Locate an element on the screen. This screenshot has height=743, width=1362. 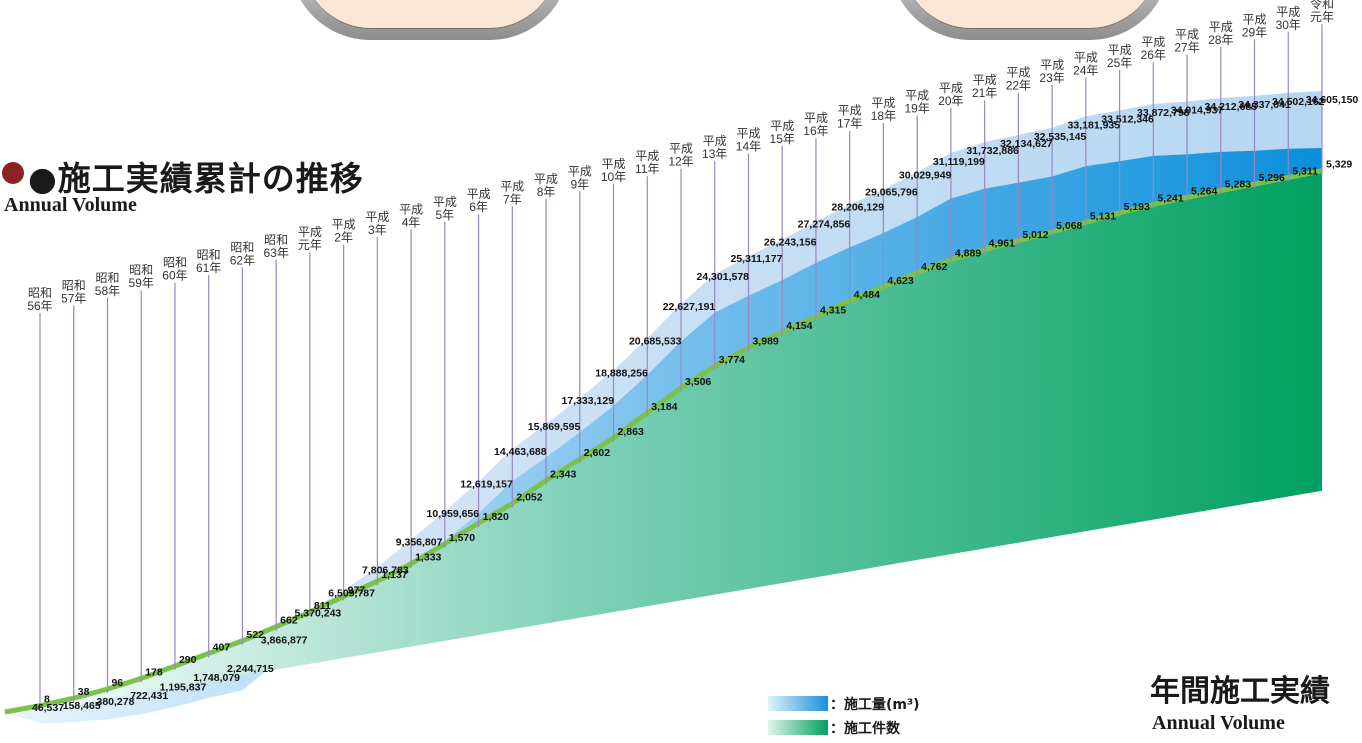
count-value-label: 5,131 is located at coordinates (1103, 216).